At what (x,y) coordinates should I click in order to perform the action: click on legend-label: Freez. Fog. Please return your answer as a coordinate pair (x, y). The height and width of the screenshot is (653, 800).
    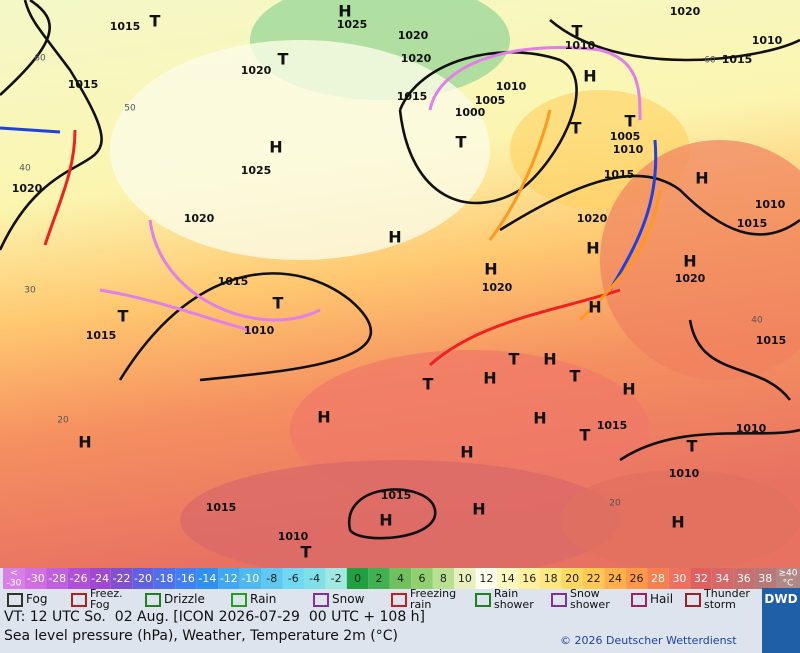
    Looking at the image, I should click on (106, 599).